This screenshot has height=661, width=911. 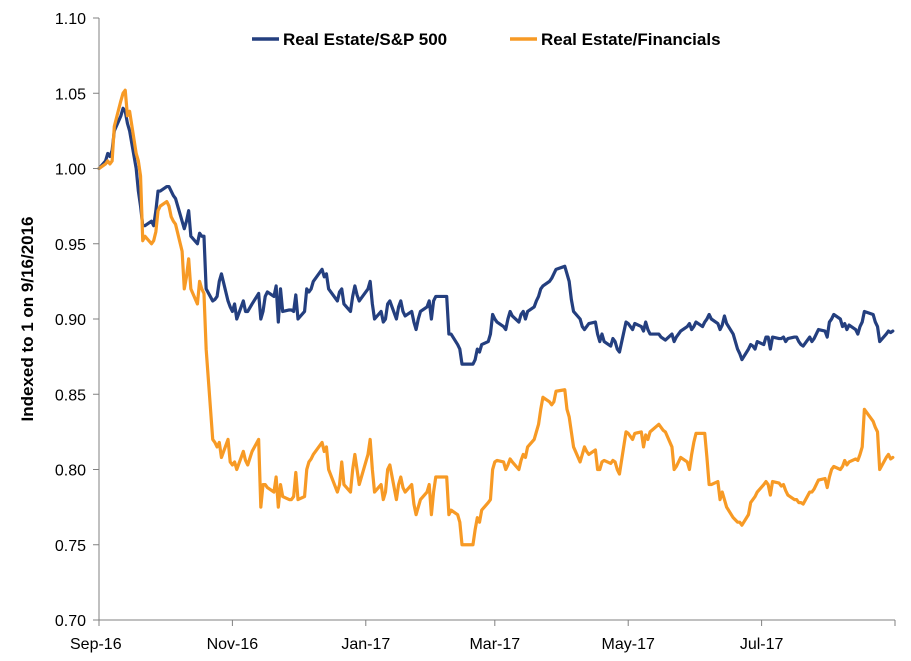 I want to click on x-tick-label: Jan-17, so click(x=365, y=644).